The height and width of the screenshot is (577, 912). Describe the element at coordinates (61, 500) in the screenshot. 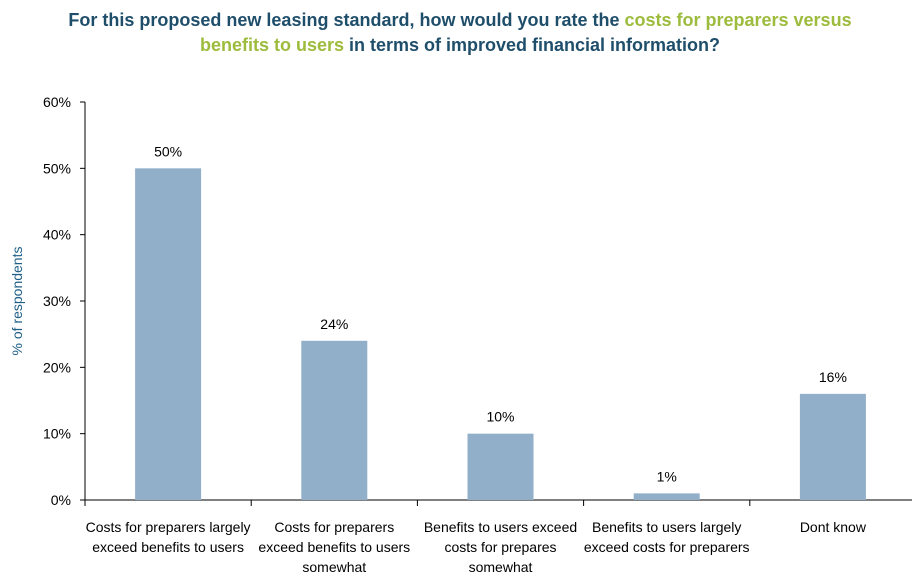

I see `y-tick-label: 0%` at that location.